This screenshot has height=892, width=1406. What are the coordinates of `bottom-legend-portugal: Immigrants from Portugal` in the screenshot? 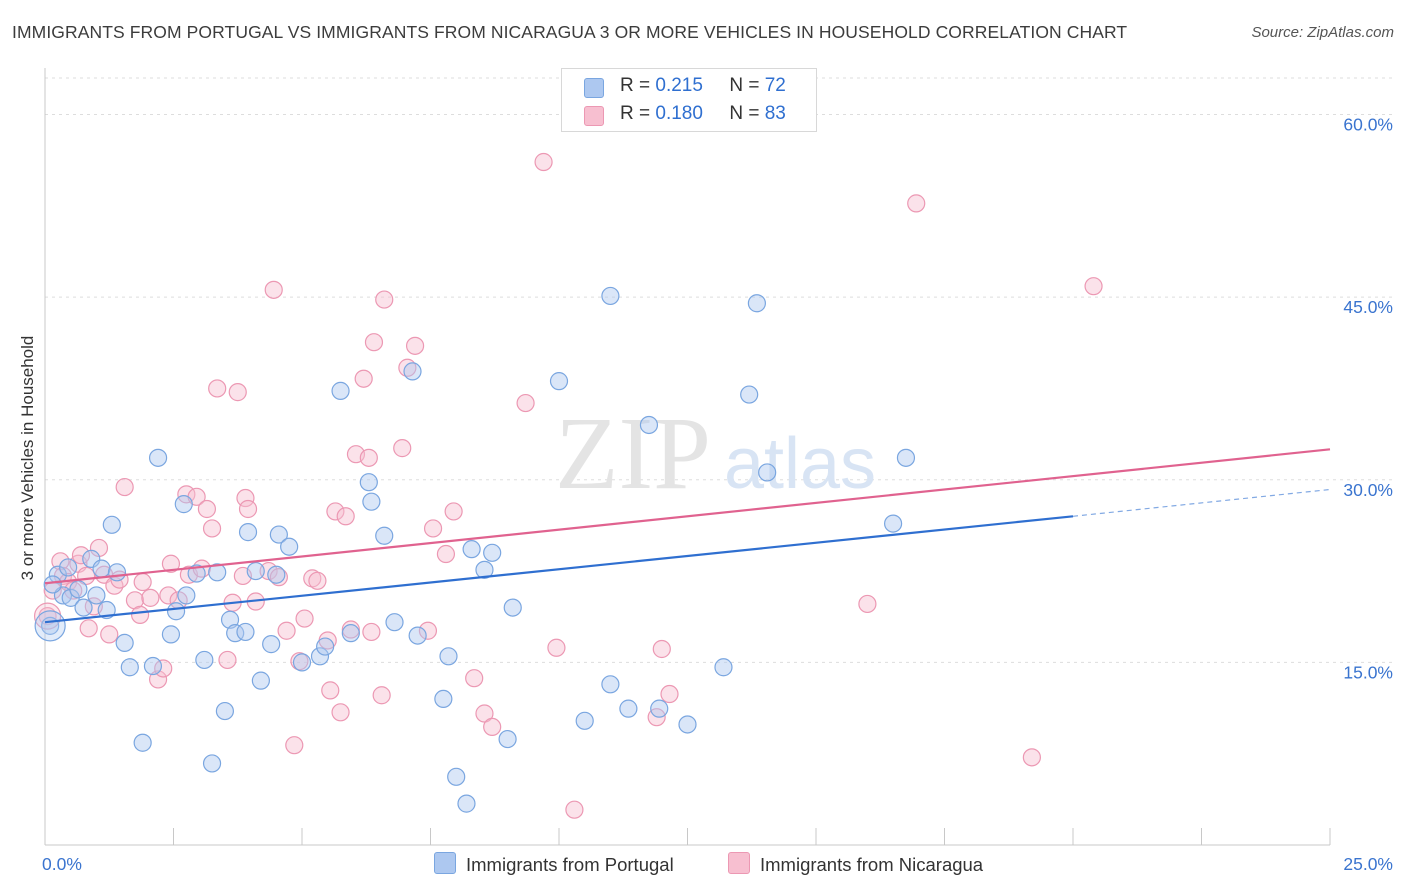 It's located at (554, 864).